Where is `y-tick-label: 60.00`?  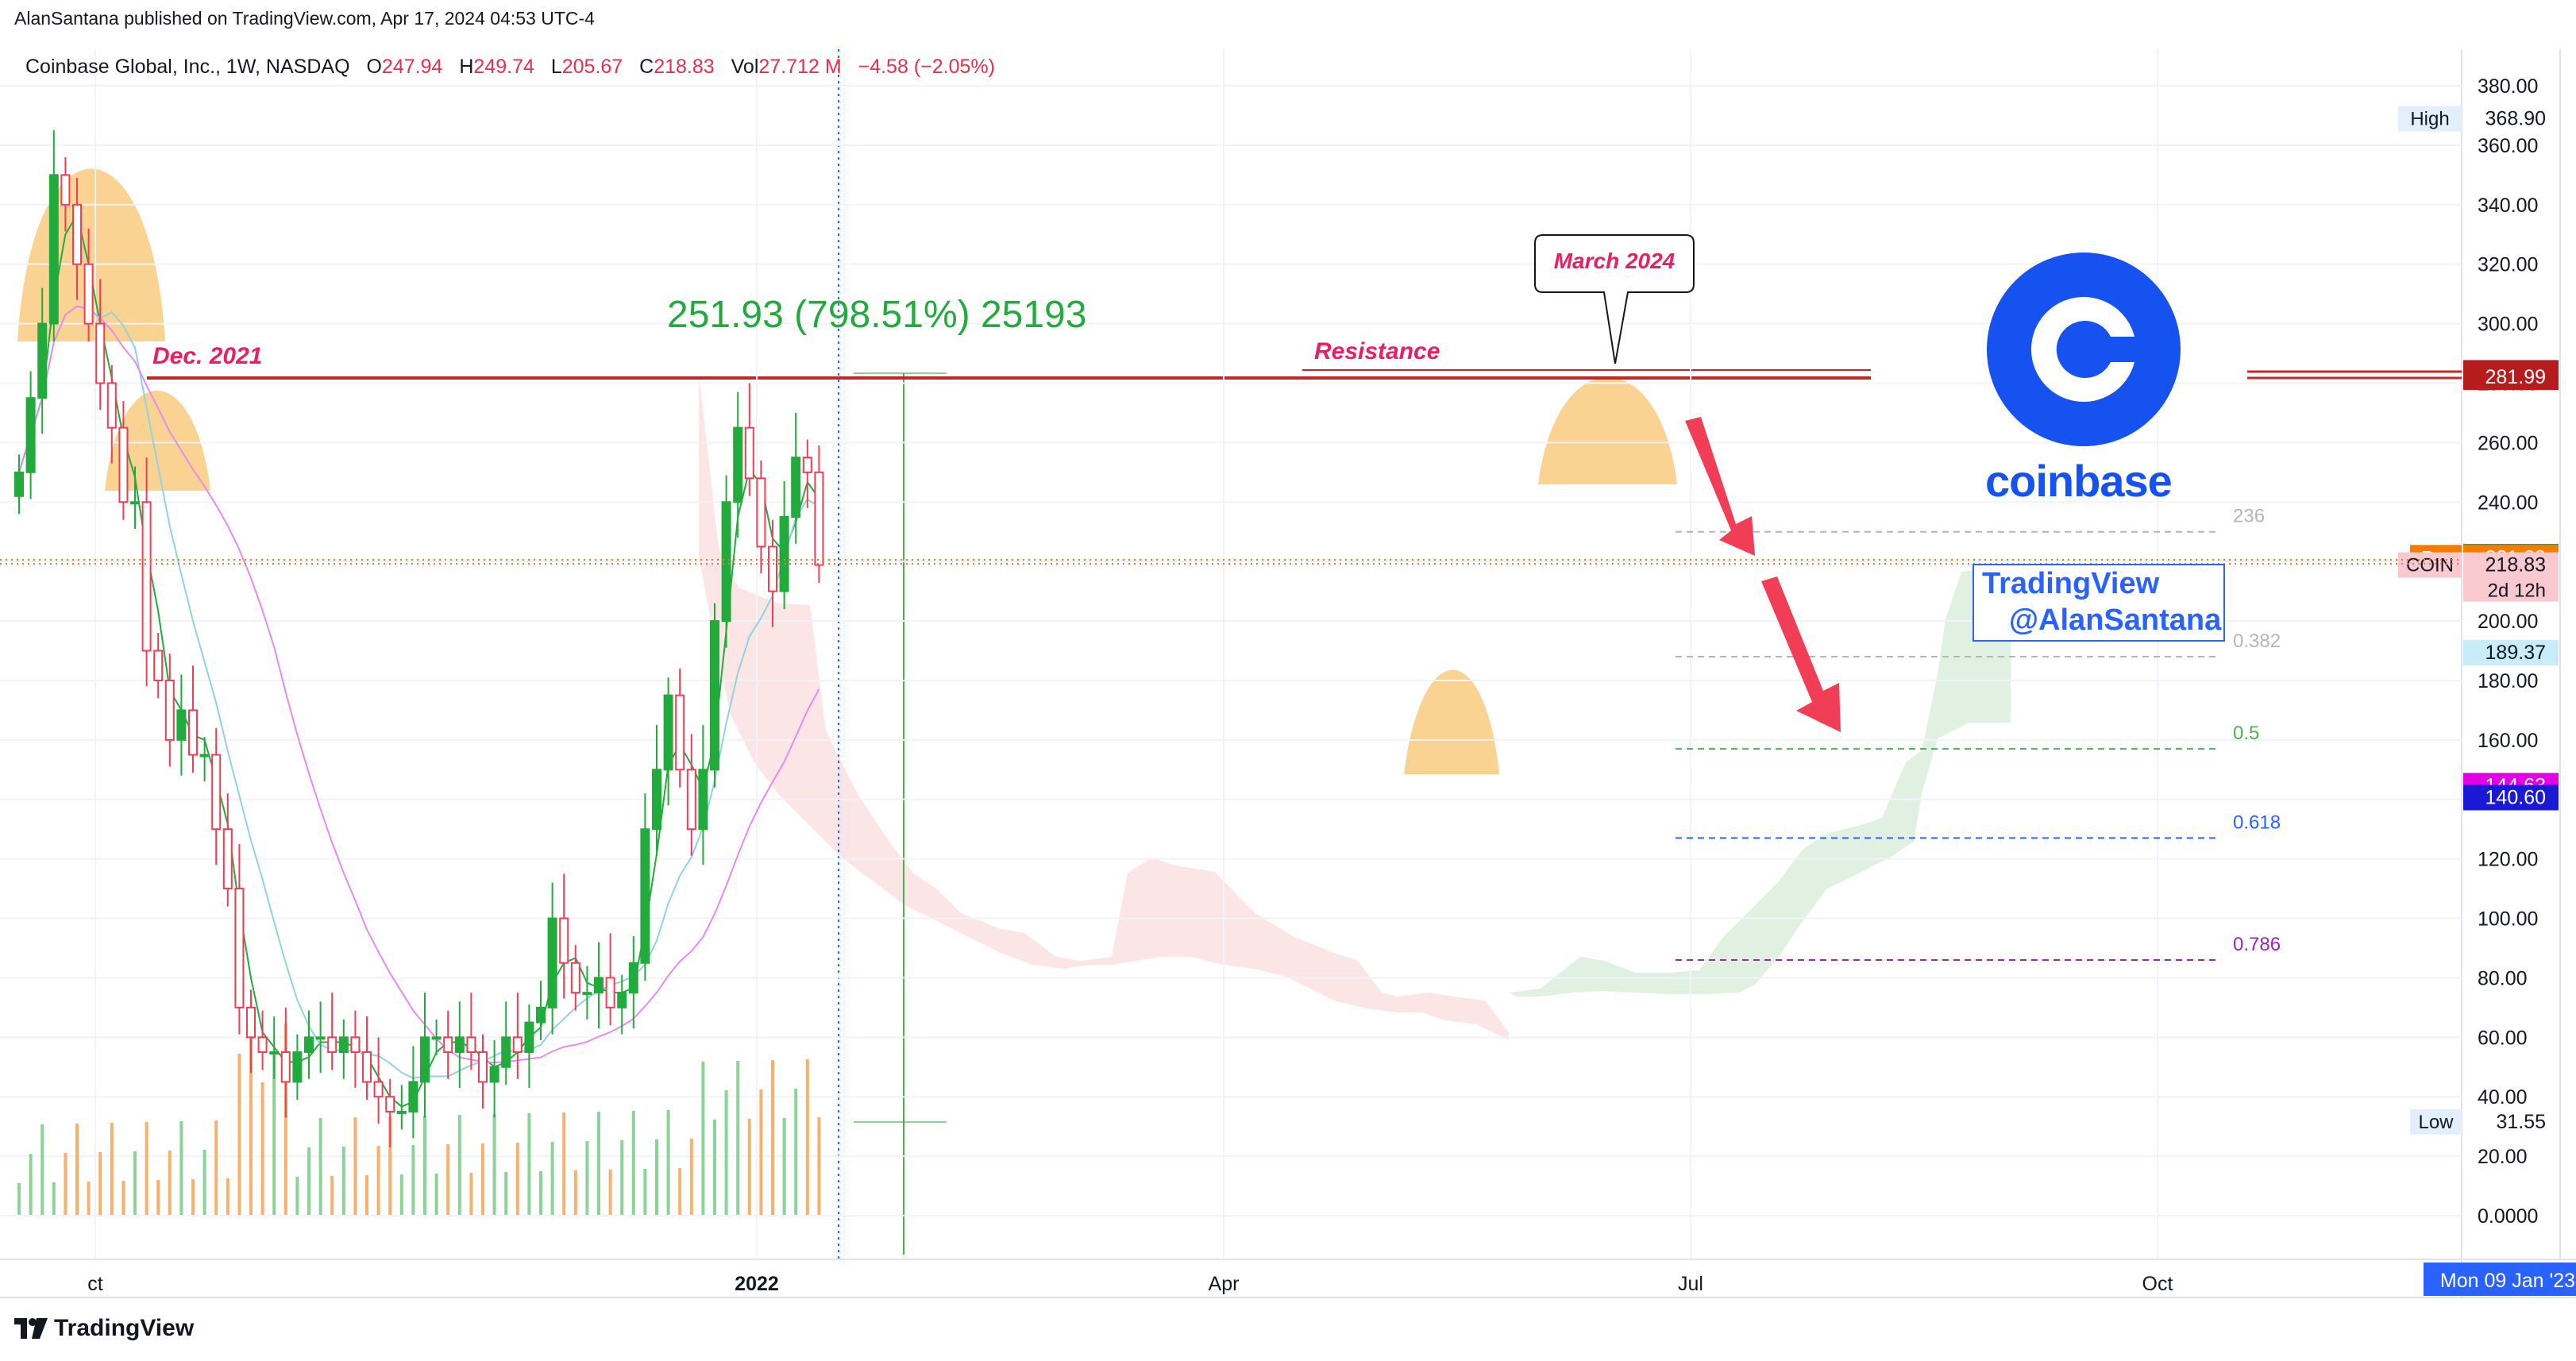
y-tick-label: 60.00 is located at coordinates (2503, 1038).